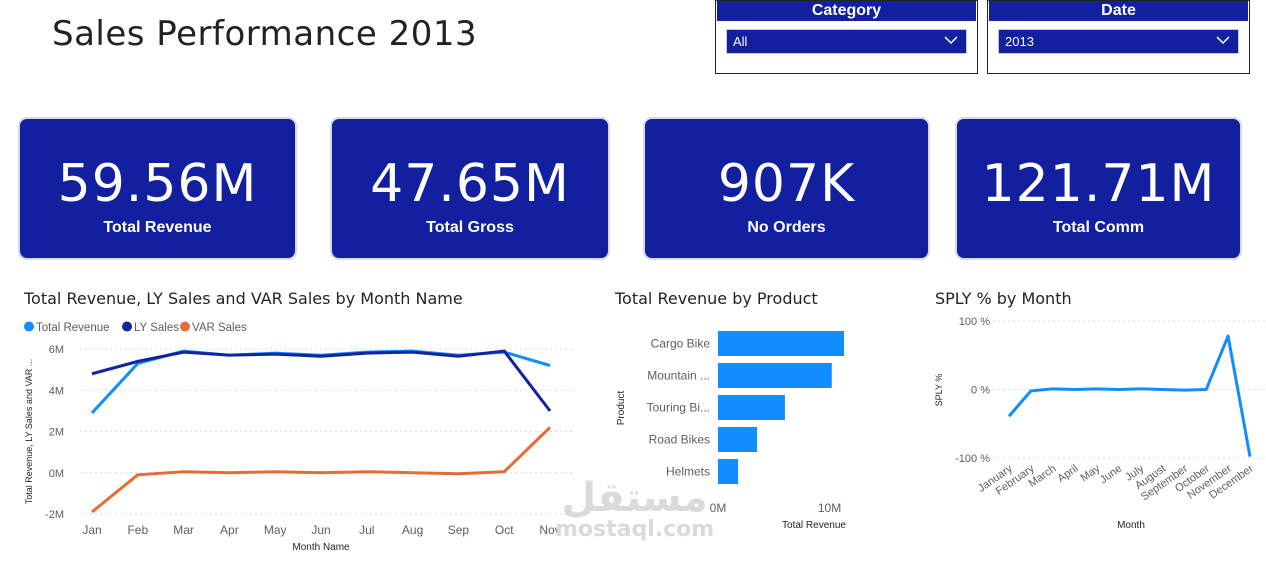 This screenshot has height=563, width=1266. What do you see at coordinates (1003, 298) in the screenshot?
I see `sply-chart-title: SPLY % by Month` at bounding box center [1003, 298].